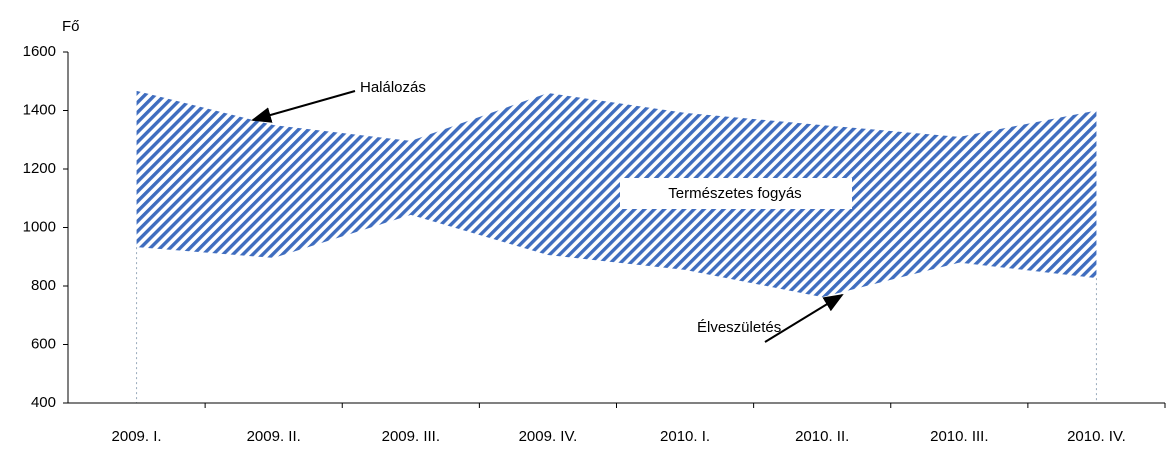 This screenshot has width=1173, height=450. I want to click on x-tick-label: 2010. IV., so click(1096, 436).